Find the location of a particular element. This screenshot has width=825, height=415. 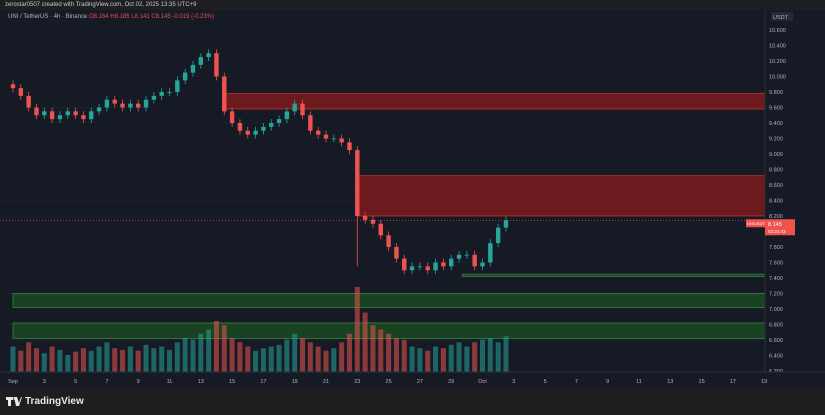

time-tick: Sep is located at coordinates (13, 382).